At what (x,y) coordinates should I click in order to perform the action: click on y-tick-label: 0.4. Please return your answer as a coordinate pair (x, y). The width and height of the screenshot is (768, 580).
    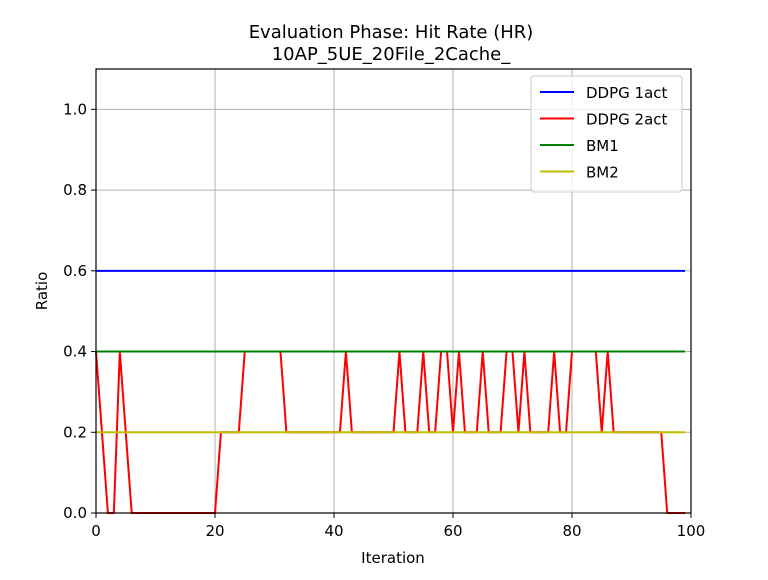
    Looking at the image, I should click on (75, 352).